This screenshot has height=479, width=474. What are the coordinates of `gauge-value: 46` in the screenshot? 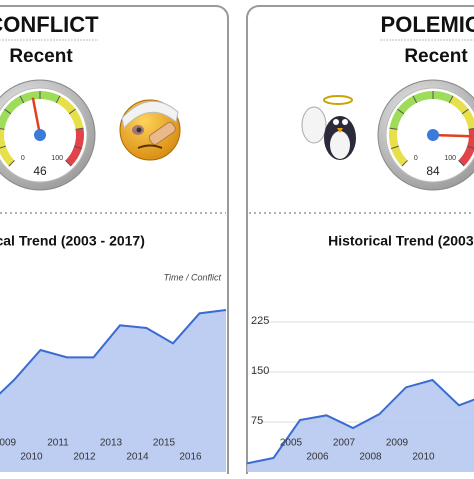 It's located at (40, 171).